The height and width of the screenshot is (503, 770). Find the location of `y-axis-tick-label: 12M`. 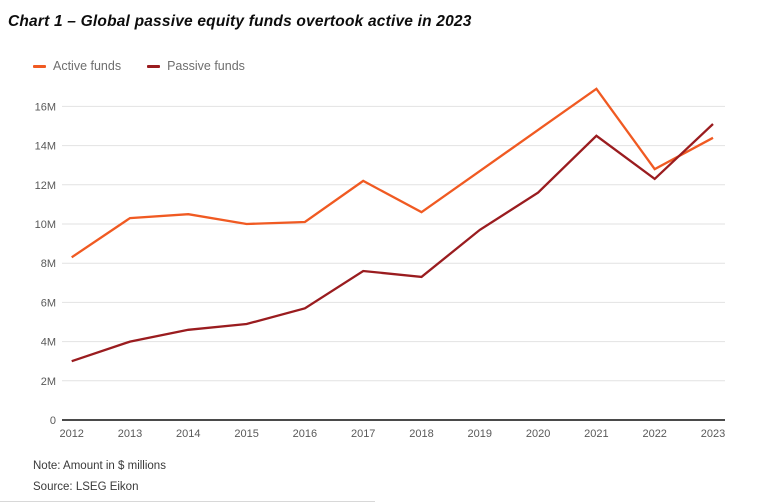

y-axis-tick-label: 12M is located at coordinates (45, 186).